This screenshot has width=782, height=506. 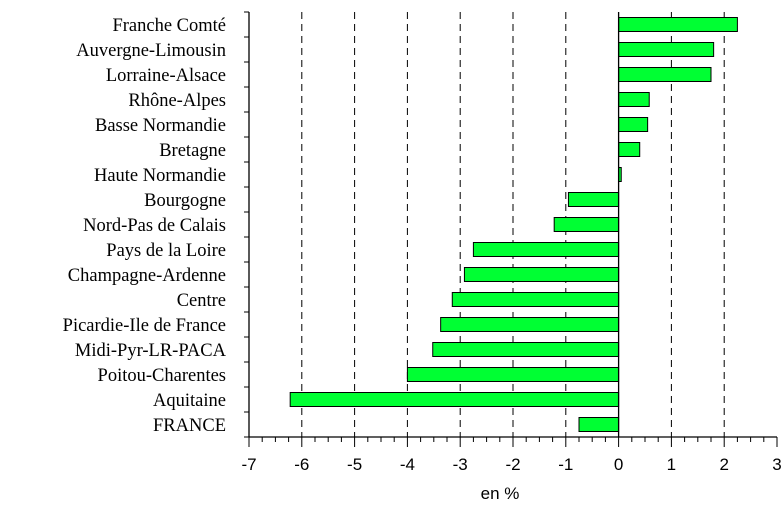 What do you see at coordinates (151, 51) in the screenshot?
I see `category-label: Auvergne-Limousin` at bounding box center [151, 51].